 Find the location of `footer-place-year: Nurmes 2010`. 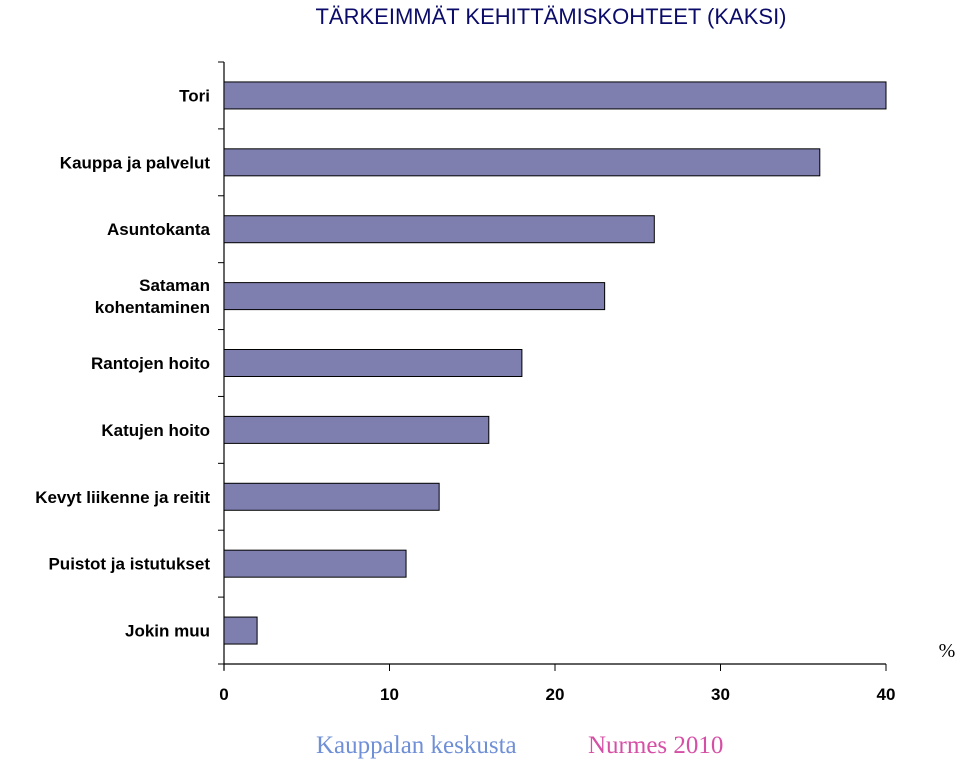

footer-place-year: Nurmes 2010 is located at coordinates (655, 745).